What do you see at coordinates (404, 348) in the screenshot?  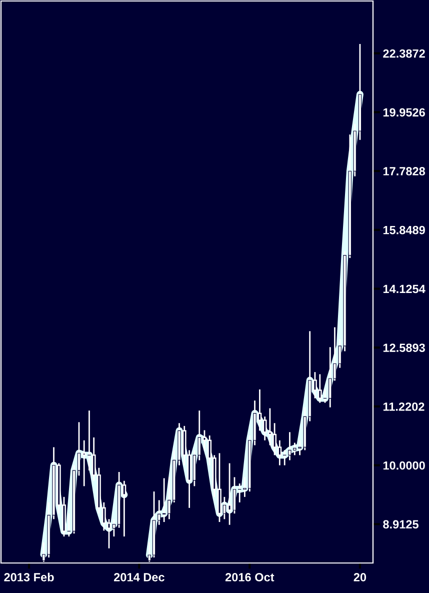 I see `y-tick-label: 12.5893` at bounding box center [404, 348].